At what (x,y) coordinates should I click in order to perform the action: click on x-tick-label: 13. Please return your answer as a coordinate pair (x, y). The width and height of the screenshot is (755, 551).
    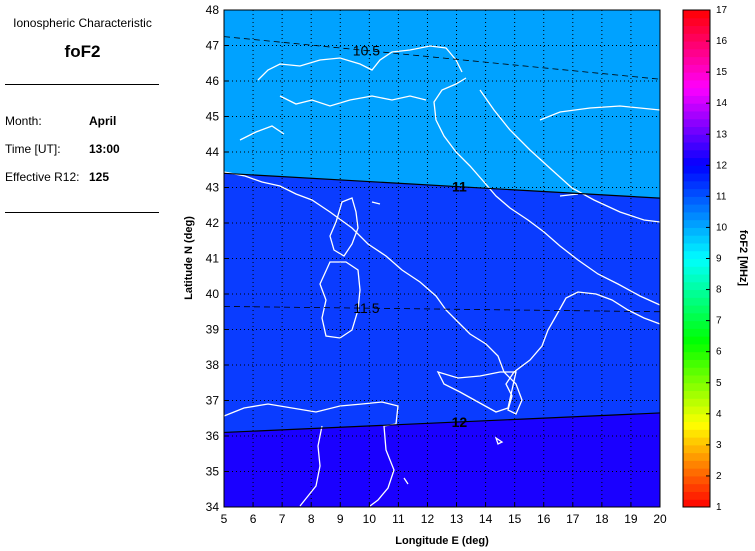
    Looking at the image, I should click on (457, 519).